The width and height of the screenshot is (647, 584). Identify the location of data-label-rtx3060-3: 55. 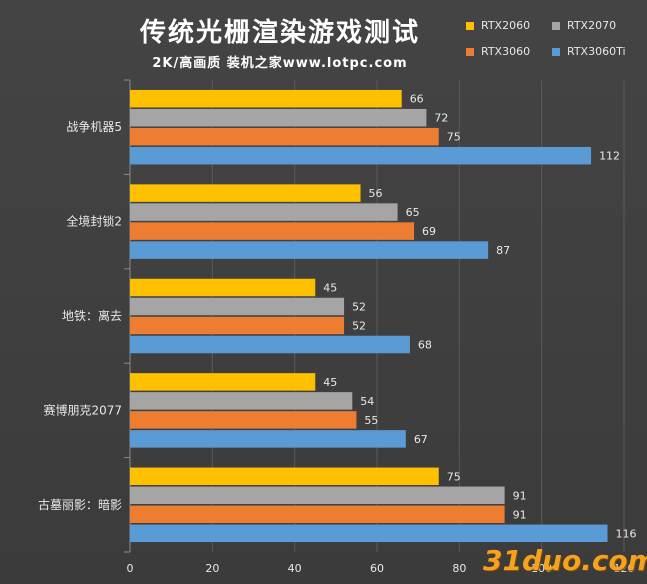
(371, 420).